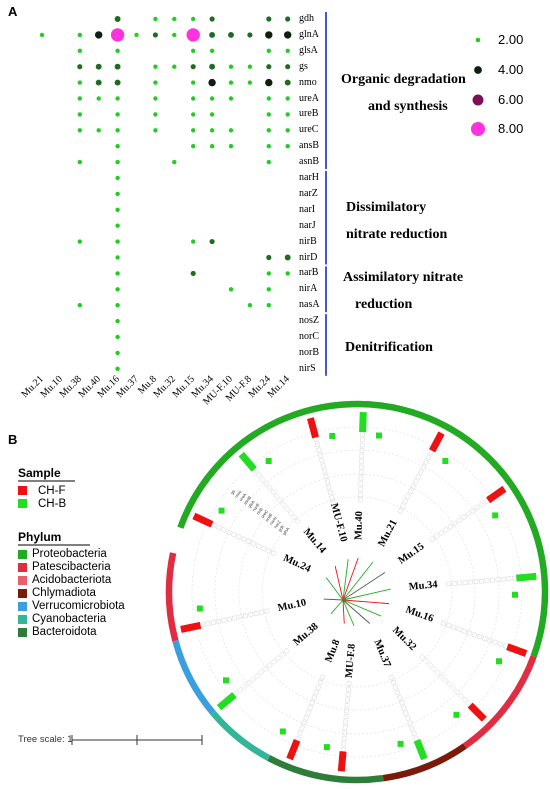  Describe the element at coordinates (437, 442) in the screenshot. I see `sample-marker-Mu.21` at that location.